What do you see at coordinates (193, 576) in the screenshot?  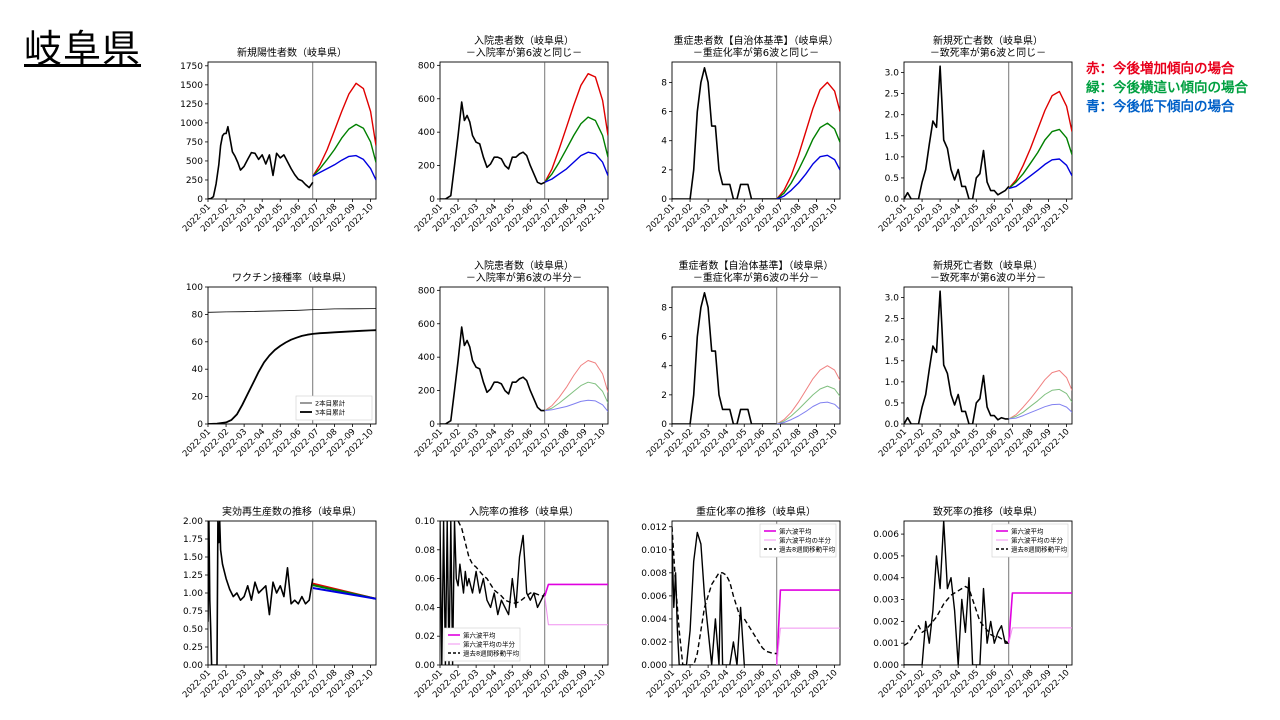 I see `y-tick-label: 1.25` at bounding box center [193, 576].